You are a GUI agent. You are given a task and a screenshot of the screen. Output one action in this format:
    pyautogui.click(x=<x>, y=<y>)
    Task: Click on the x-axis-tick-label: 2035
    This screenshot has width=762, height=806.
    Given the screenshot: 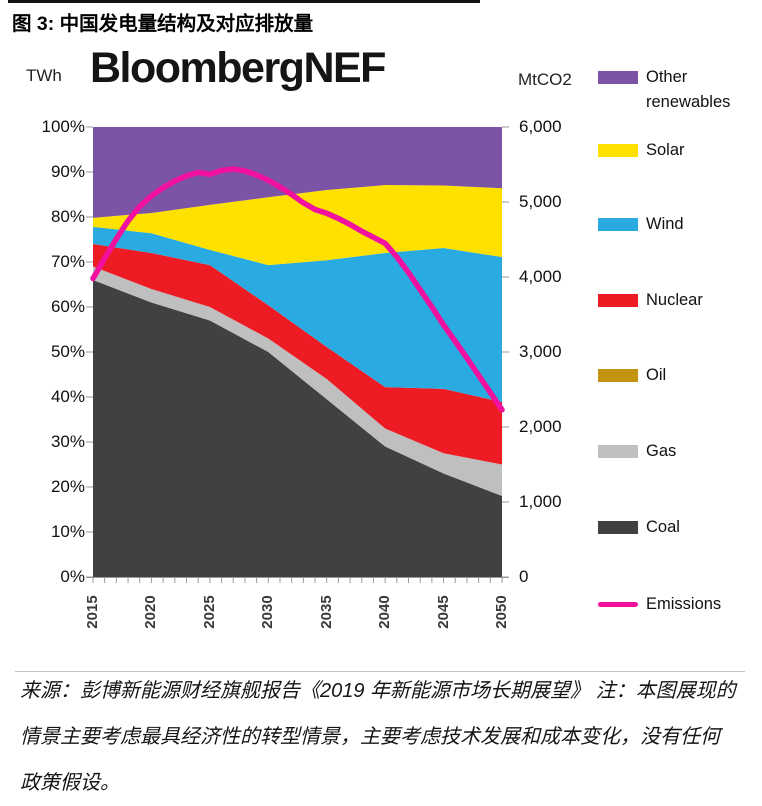 What is the action you would take?
    pyautogui.click(x=326, y=612)
    